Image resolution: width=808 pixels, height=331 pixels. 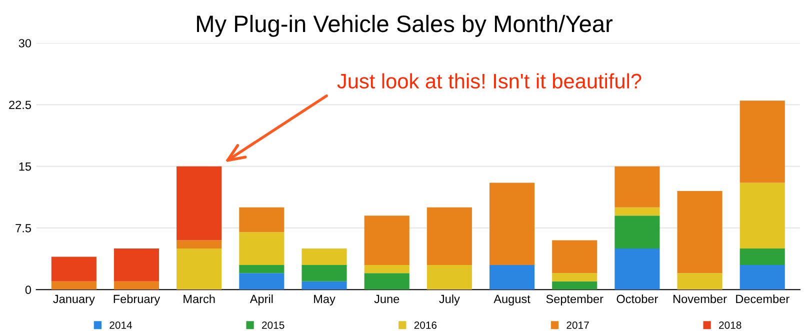 I want to click on legend-label: 2018, so click(x=730, y=325).